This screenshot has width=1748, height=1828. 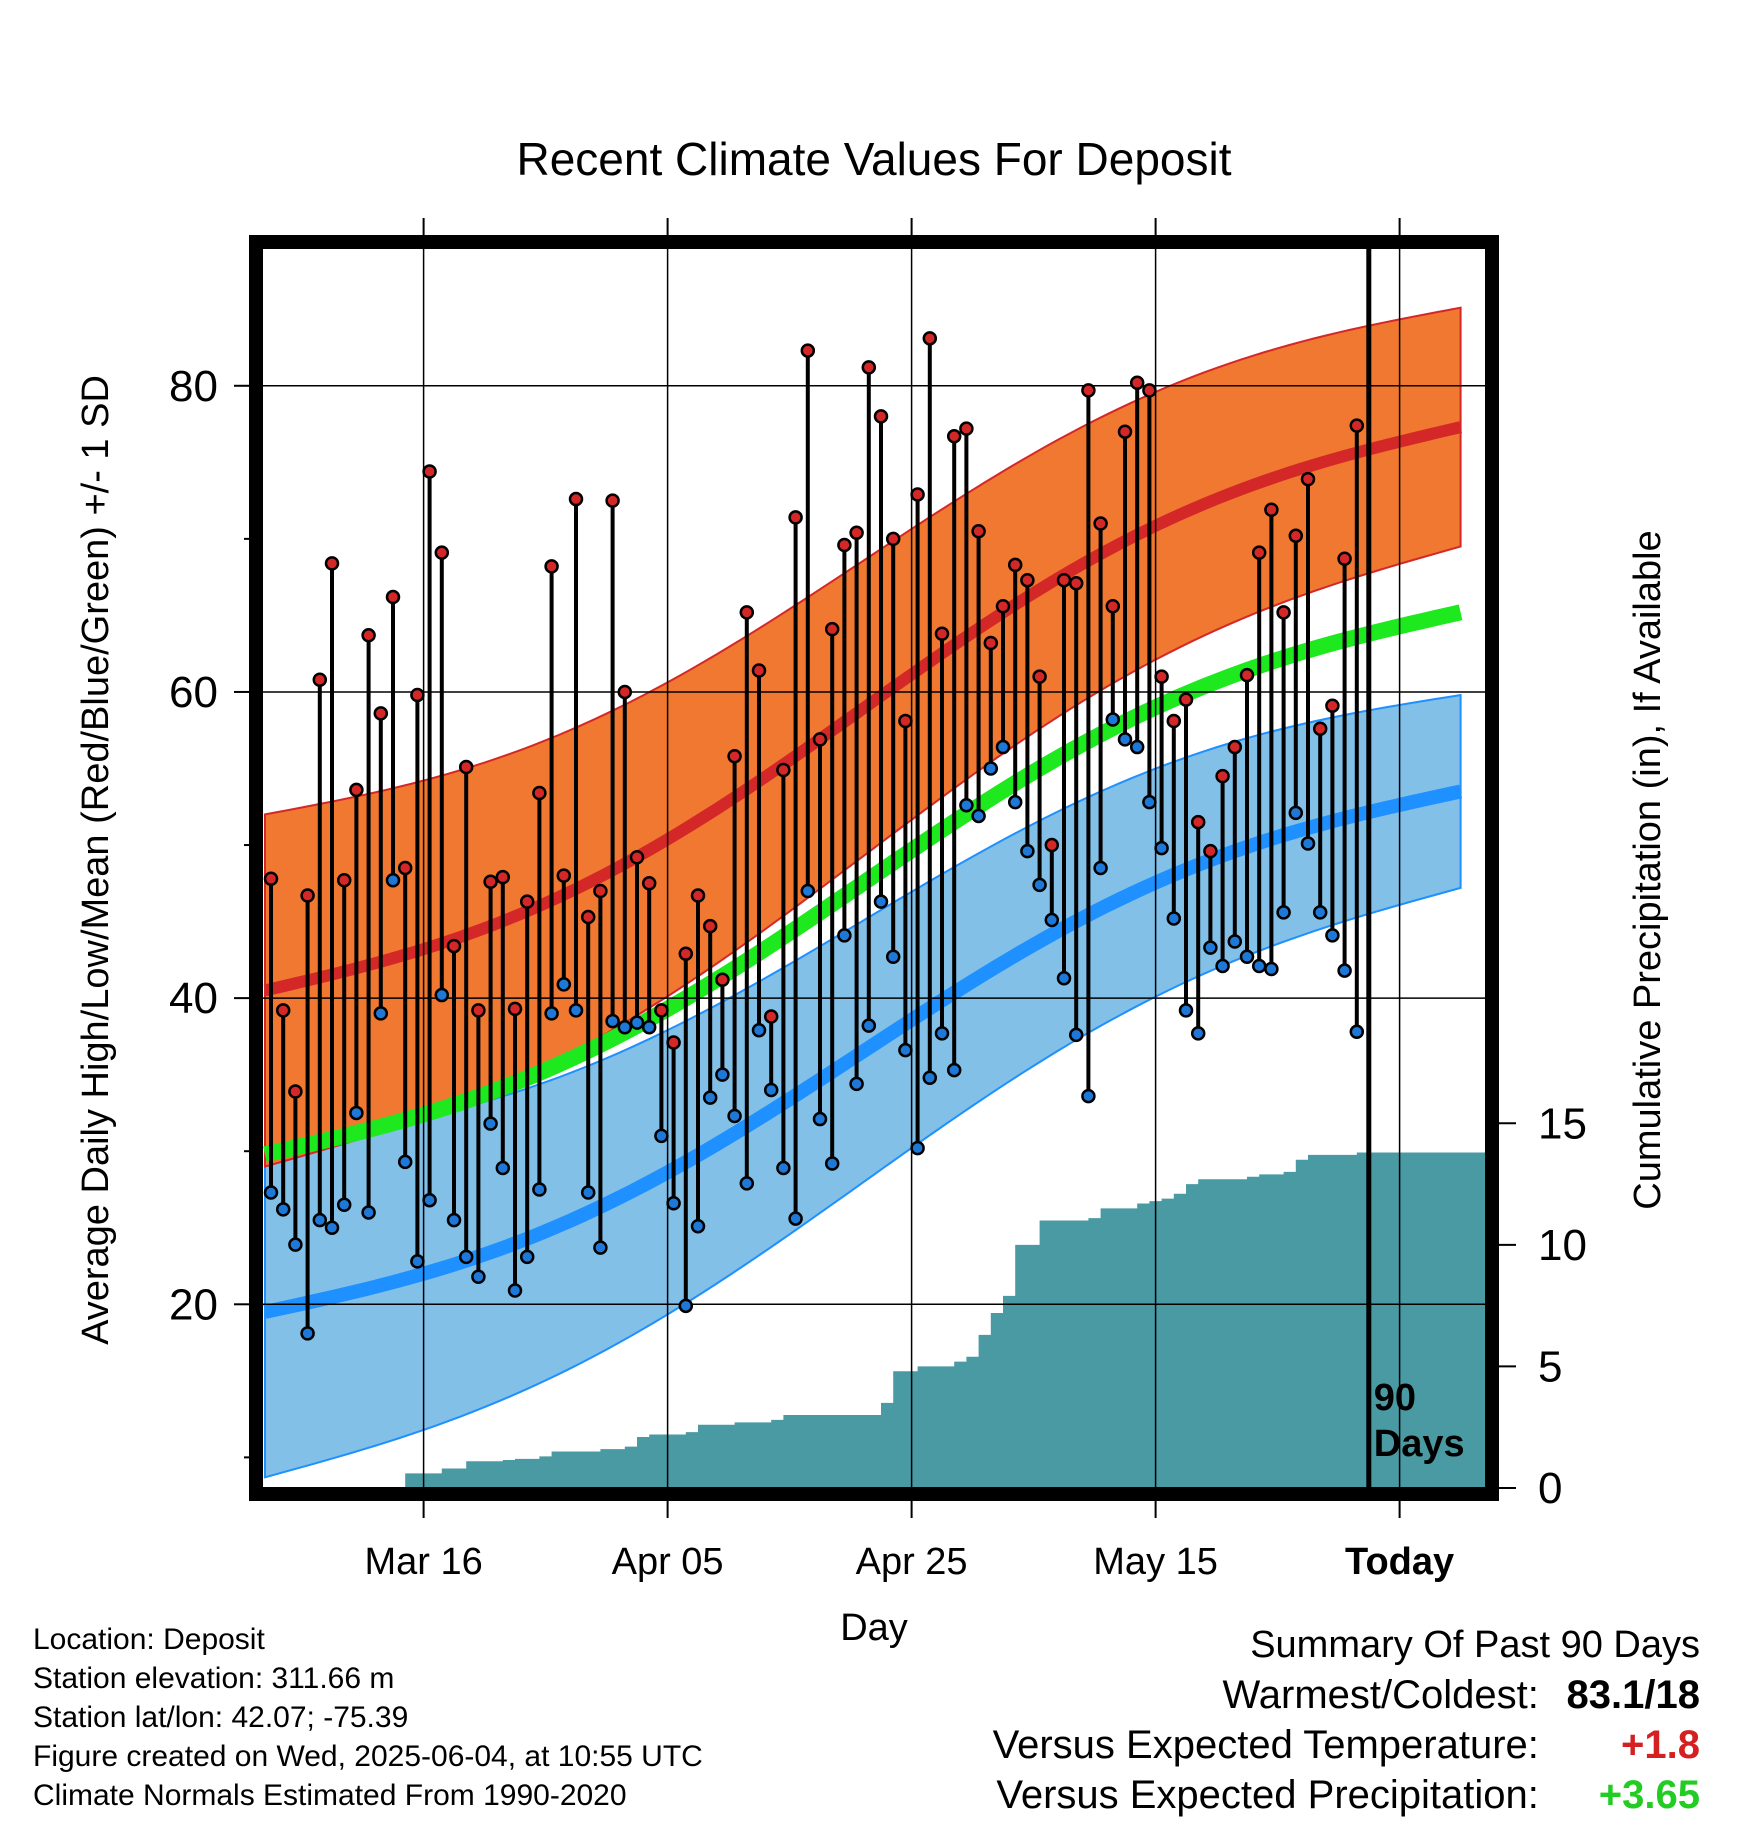 What do you see at coordinates (1562, 1245) in the screenshot?
I see `y-right-tick-label: 10` at bounding box center [1562, 1245].